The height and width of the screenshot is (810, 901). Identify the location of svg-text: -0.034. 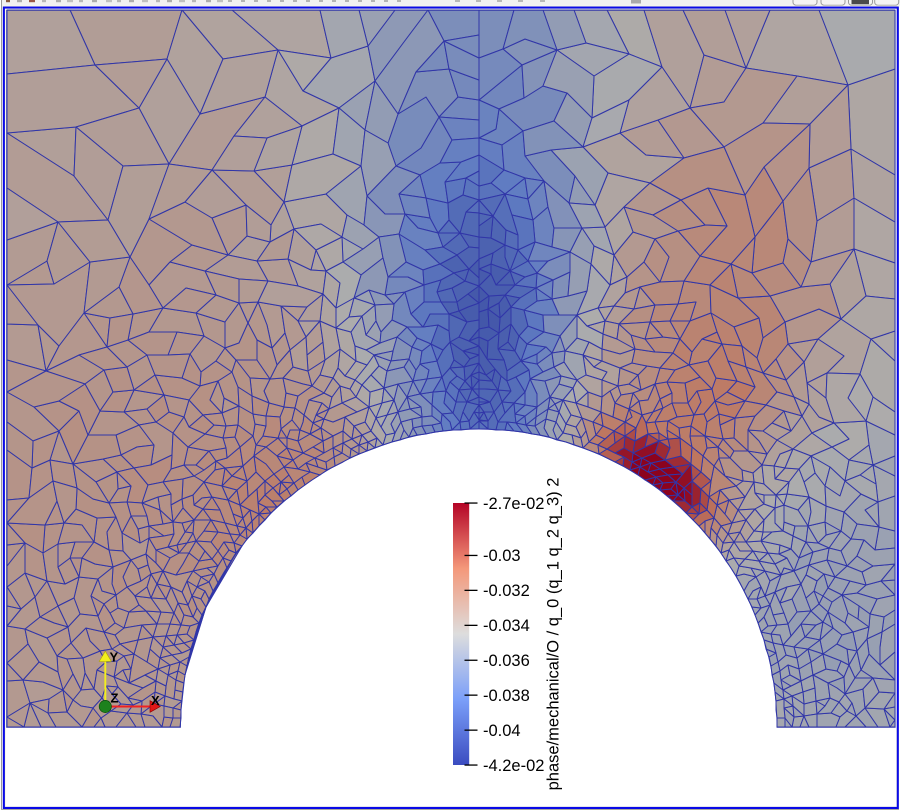
(506, 626).